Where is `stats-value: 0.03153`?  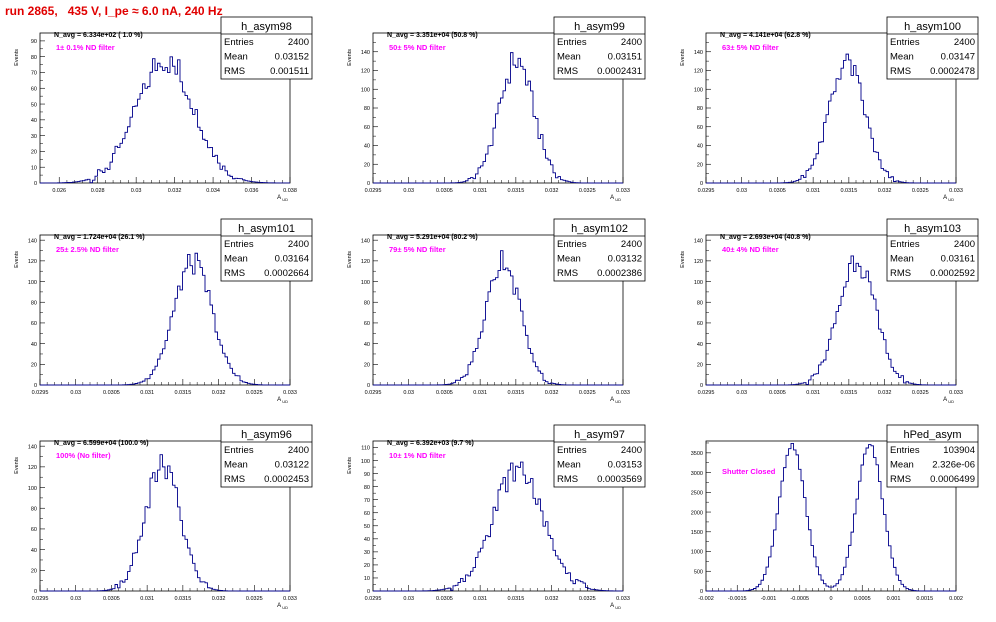
stats-value: 0.03153 is located at coordinates (625, 465).